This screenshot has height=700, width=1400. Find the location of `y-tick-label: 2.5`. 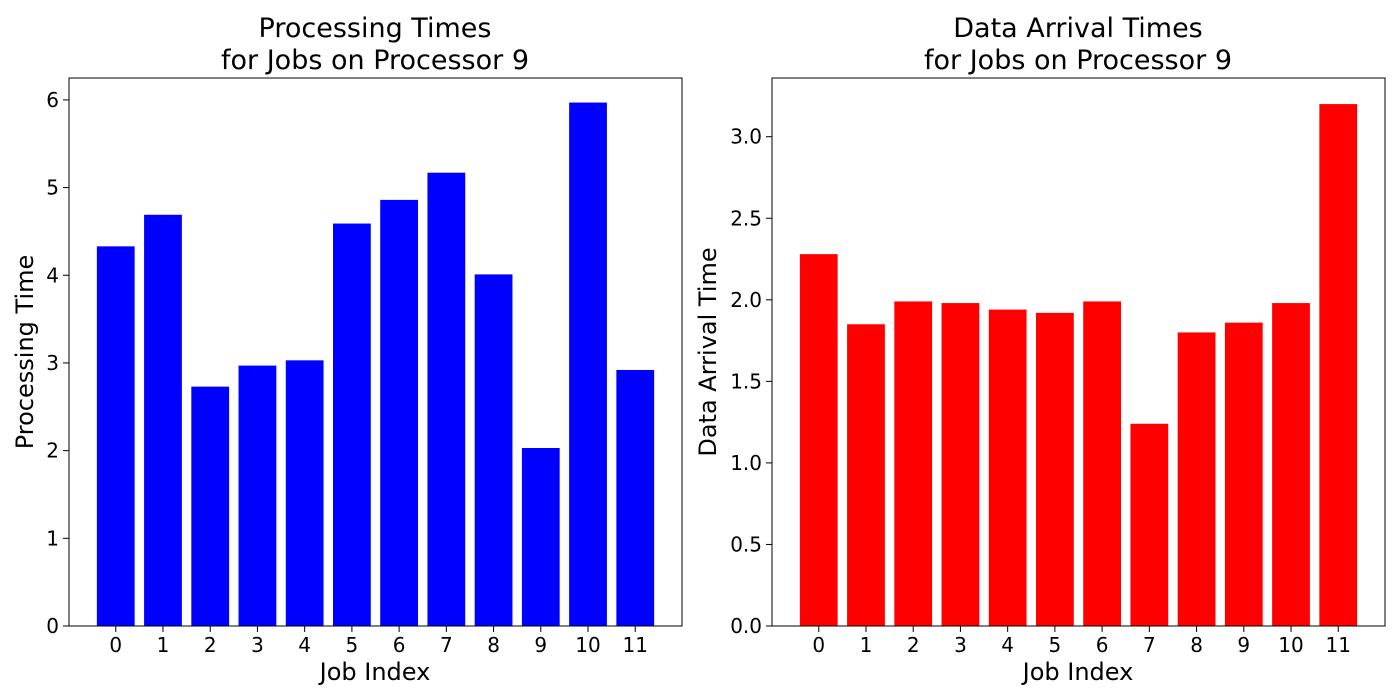

y-tick-label: 2.5 is located at coordinates (746, 218).